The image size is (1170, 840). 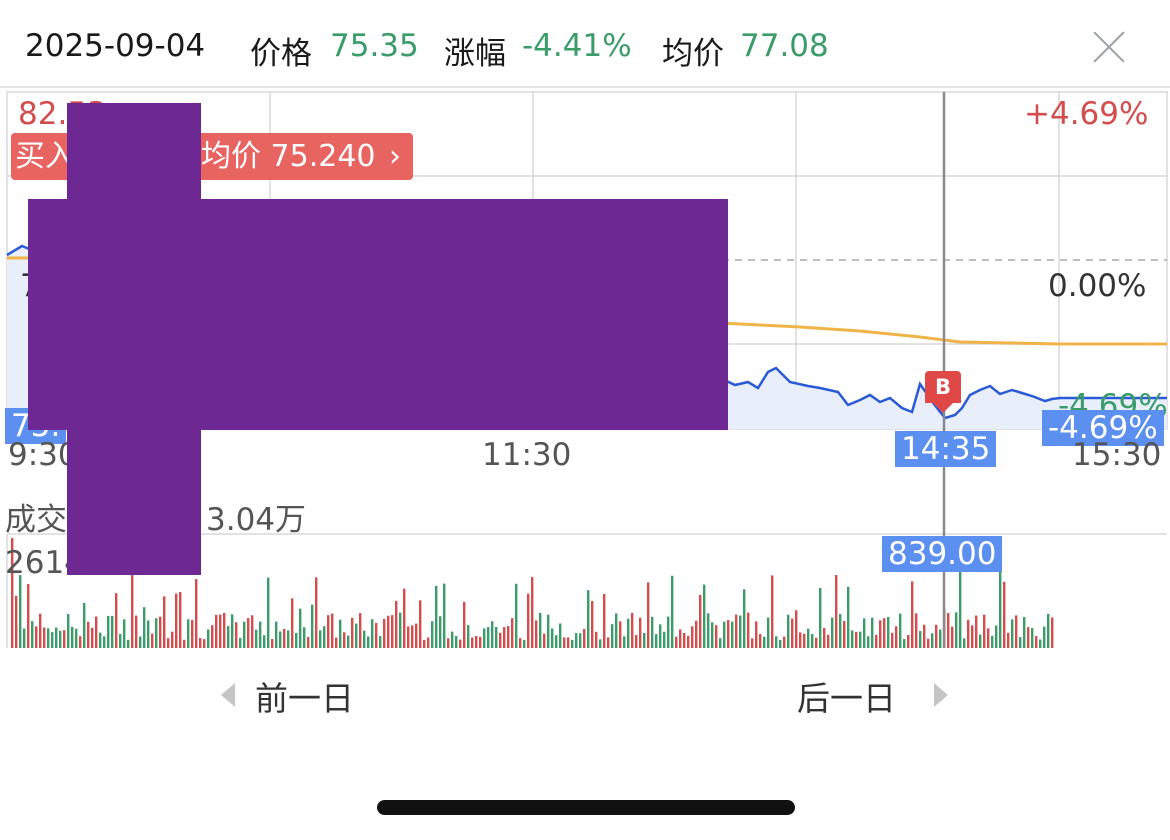 What do you see at coordinates (304, 698) in the screenshot?
I see `prev-day-button: 前一日` at bounding box center [304, 698].